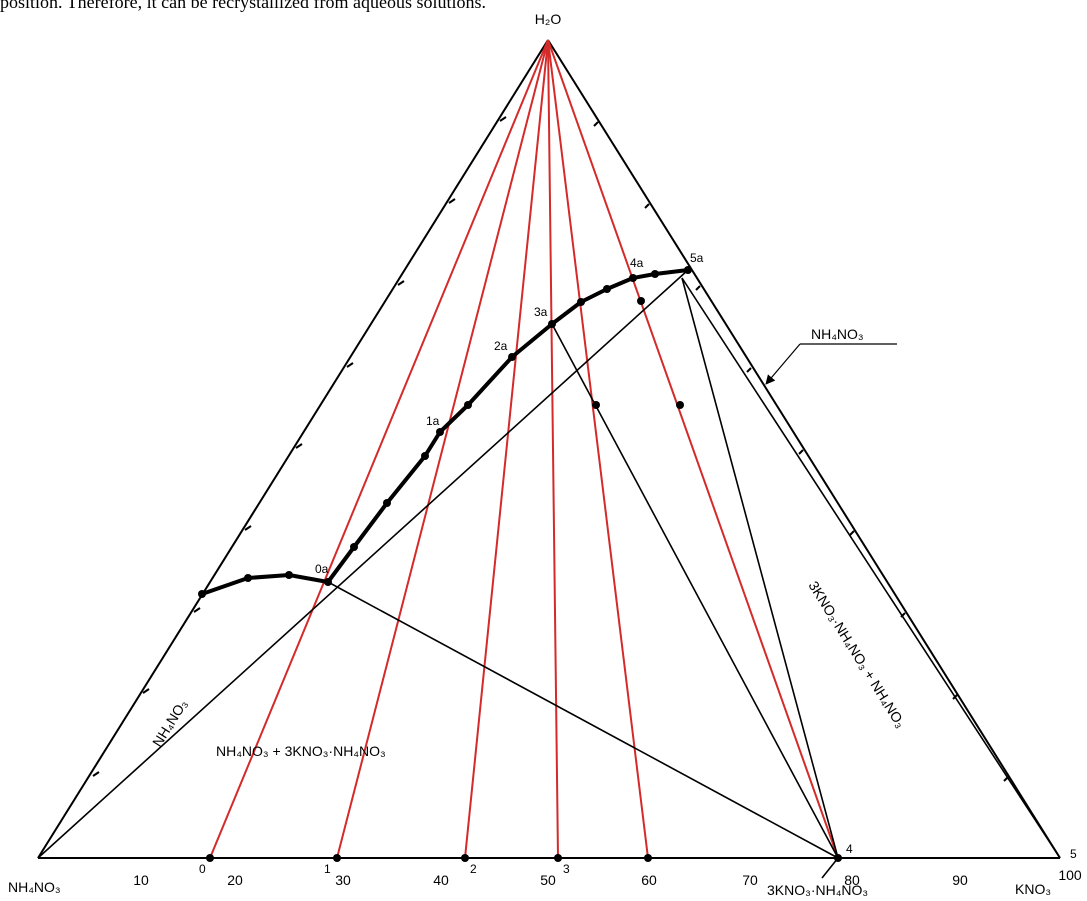  What do you see at coordinates (831, 355) in the screenshot?
I see `nh4no3-callout: NH₄NO₃` at bounding box center [831, 355].